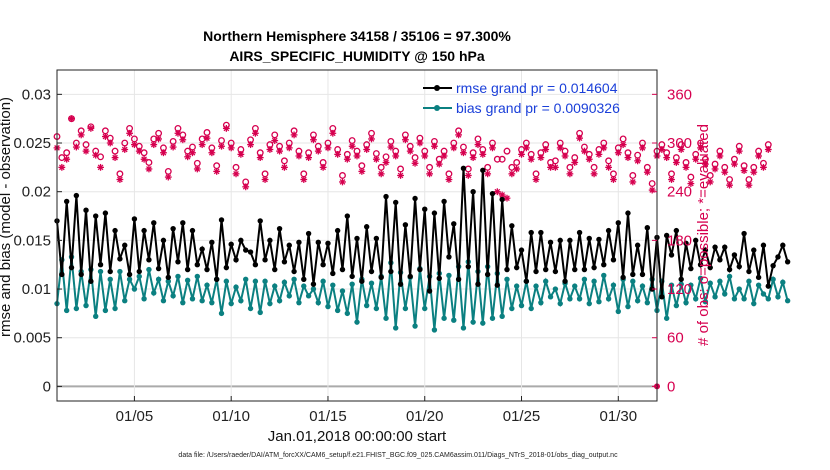 This screenshot has height=470, width=830. What do you see at coordinates (425, 416) in the screenshot?
I see `x-tick-label: 01/20` at bounding box center [425, 416].